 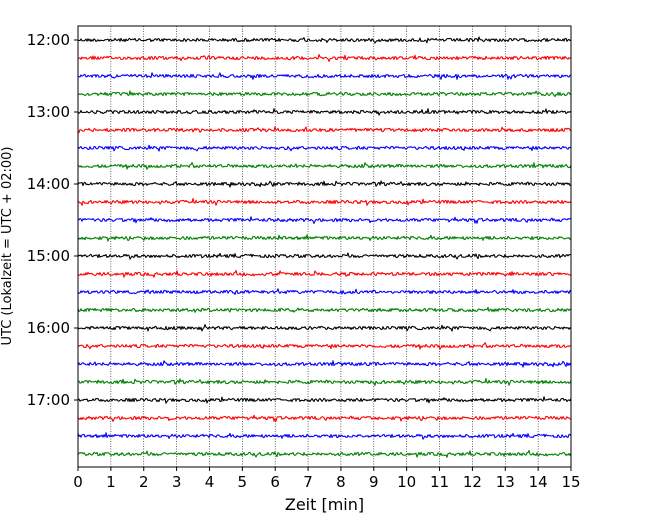 I want to click on y-axis-ticks: 12:00 13:00 14:00 15:00 16:00 17:00, so click(x=52, y=220).